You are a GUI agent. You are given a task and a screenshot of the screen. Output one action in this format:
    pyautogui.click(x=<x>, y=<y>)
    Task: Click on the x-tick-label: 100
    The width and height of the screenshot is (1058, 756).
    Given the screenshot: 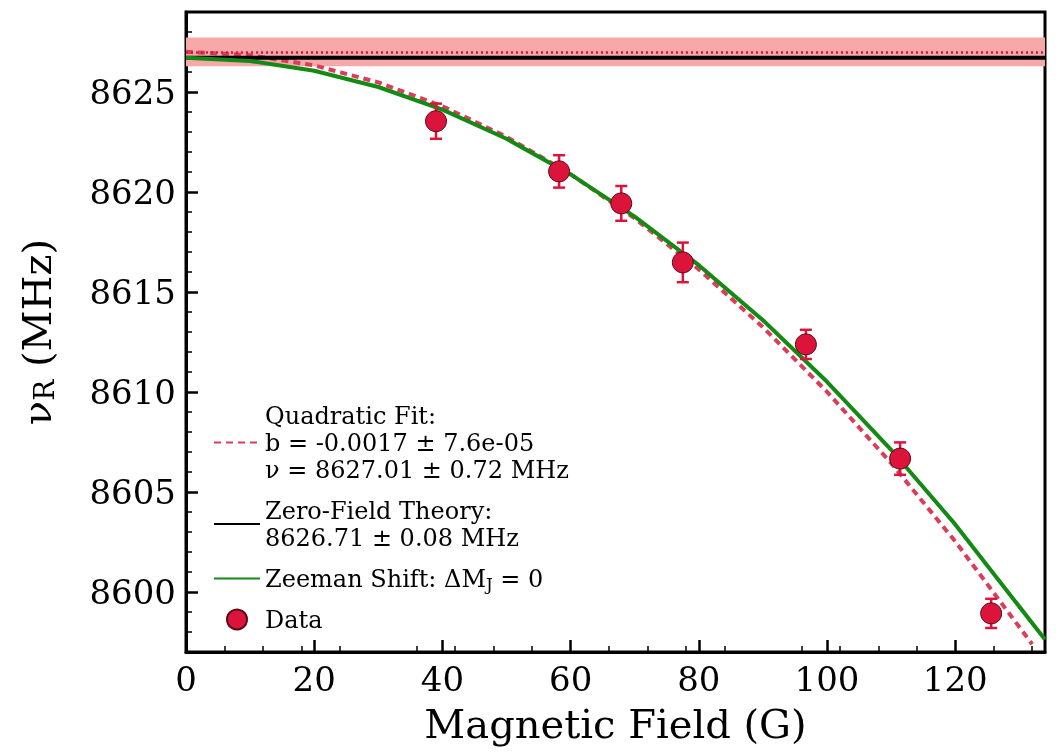 What is the action you would take?
    pyautogui.click(x=827, y=679)
    